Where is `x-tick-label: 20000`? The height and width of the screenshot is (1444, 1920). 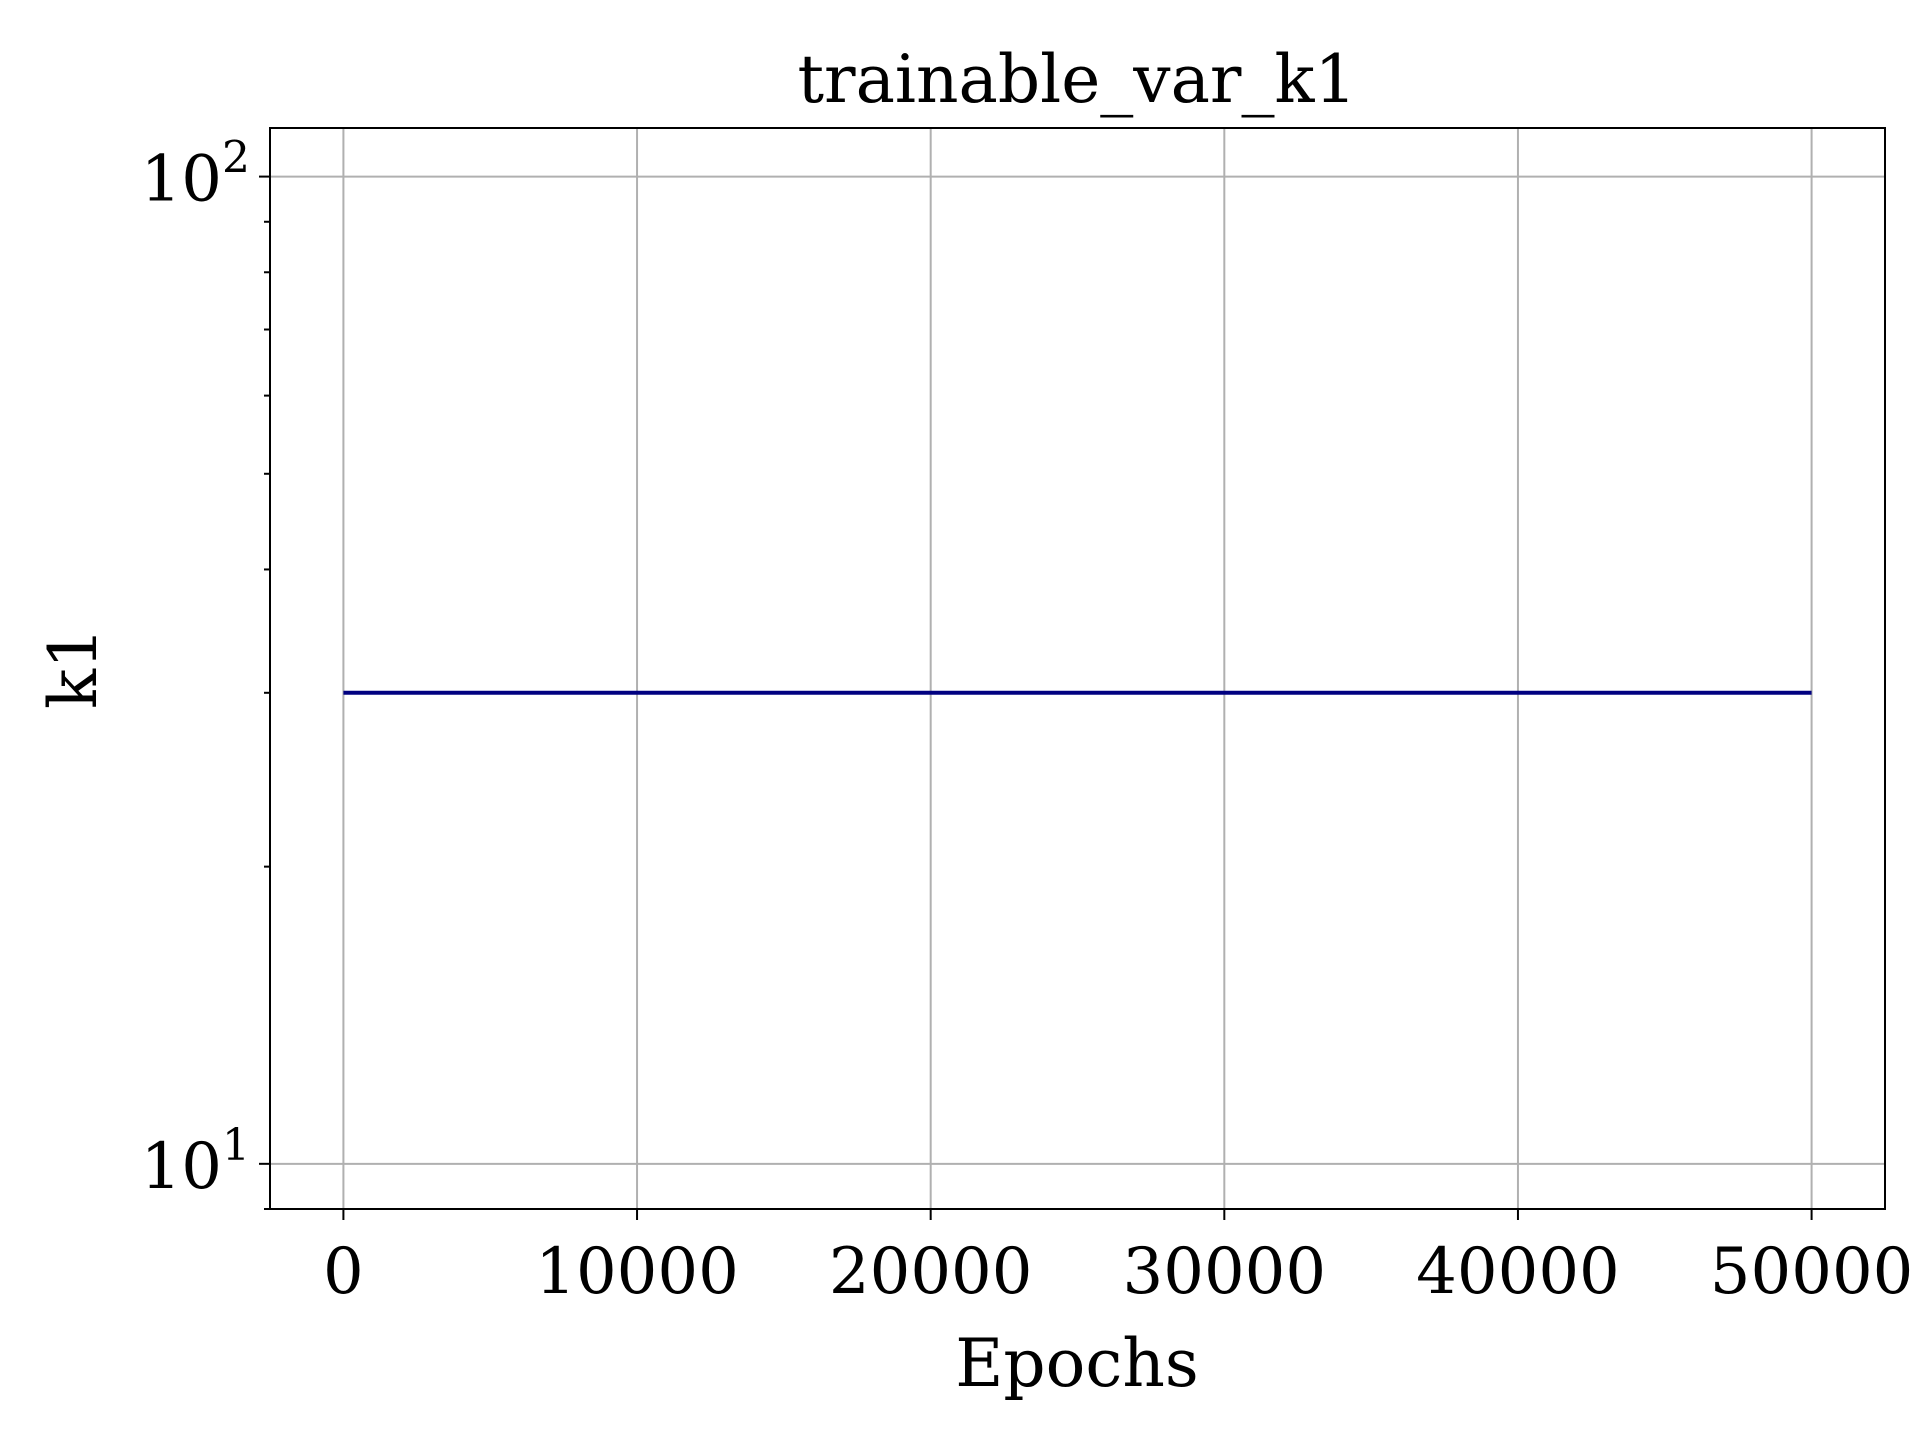 x-tick-label: 20000 is located at coordinates (931, 1272).